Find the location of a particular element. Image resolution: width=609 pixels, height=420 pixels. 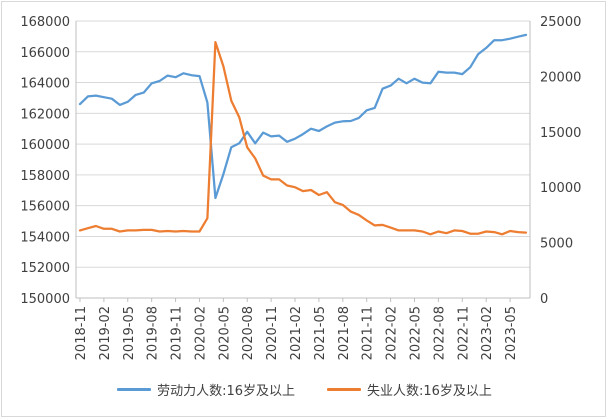

left-tick-label-1: 152000 is located at coordinates (45, 268).